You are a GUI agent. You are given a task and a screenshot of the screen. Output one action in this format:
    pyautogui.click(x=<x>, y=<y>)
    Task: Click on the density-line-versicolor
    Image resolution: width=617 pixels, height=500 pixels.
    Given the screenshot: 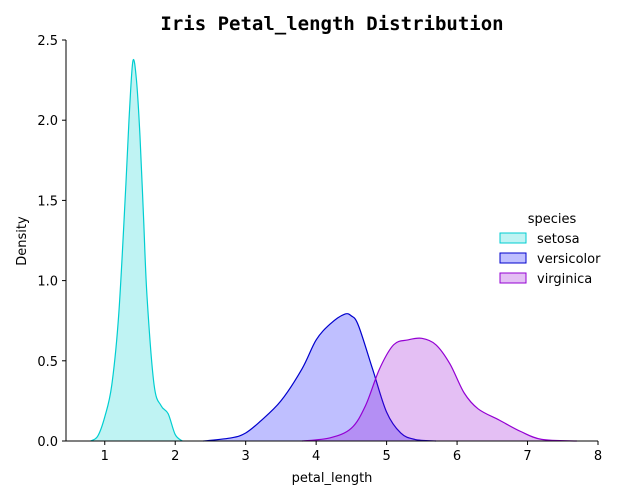 What is the action you would take?
    pyautogui.click(x=319, y=377)
    